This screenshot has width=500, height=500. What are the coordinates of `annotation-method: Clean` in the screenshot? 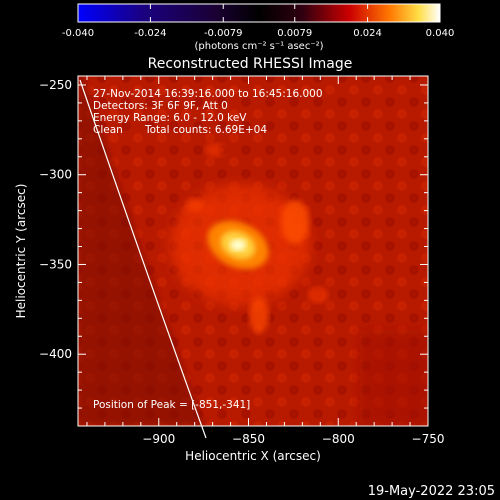 It's located at (108, 130).